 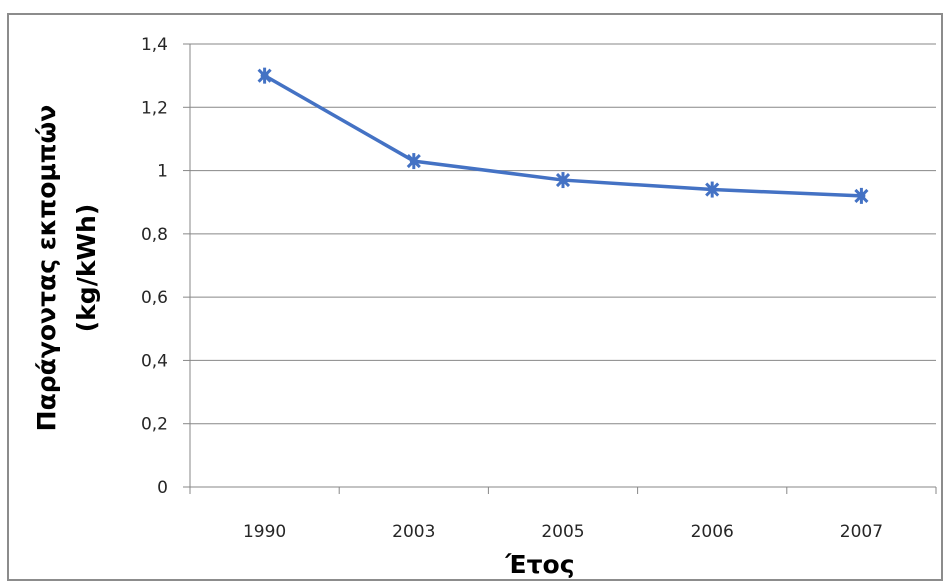 What do you see at coordinates (264, 532) in the screenshot?
I see `x-tick-label: 1990` at bounding box center [264, 532].